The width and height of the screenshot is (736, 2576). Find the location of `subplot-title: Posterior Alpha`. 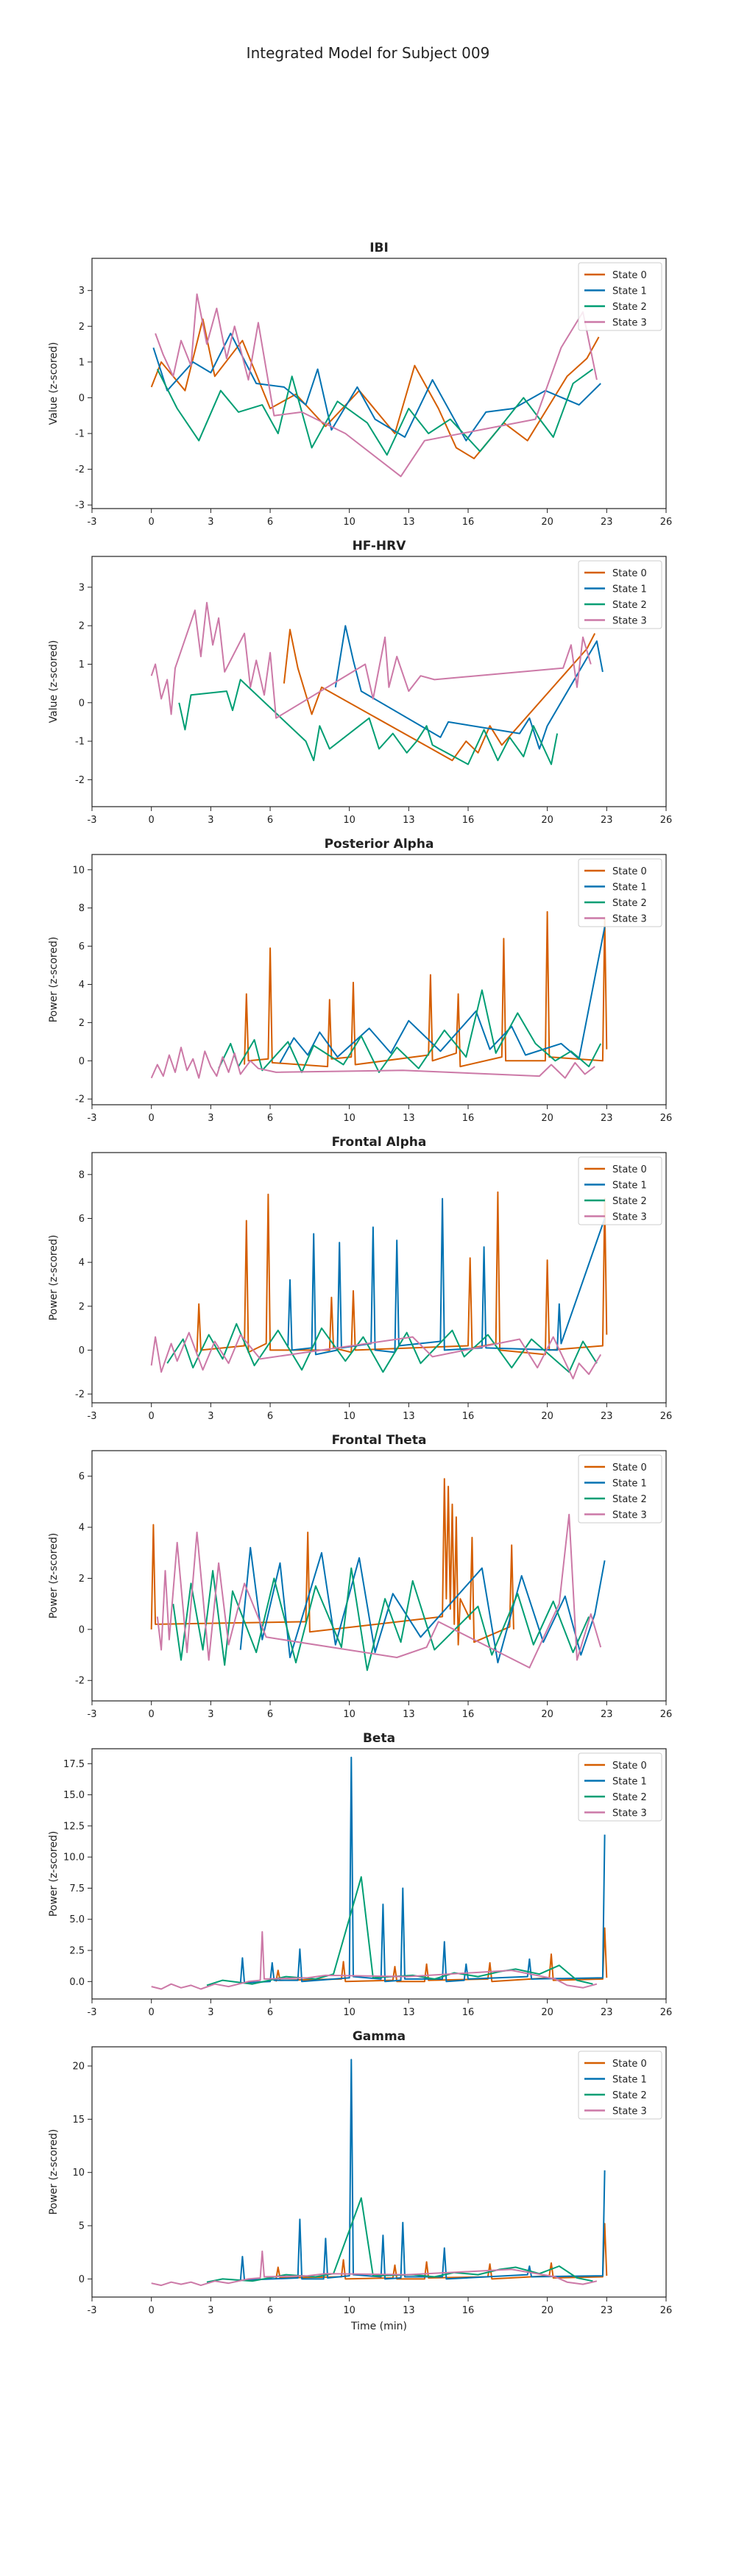

subplot-title: Posterior Alpha is located at coordinates (379, 844).